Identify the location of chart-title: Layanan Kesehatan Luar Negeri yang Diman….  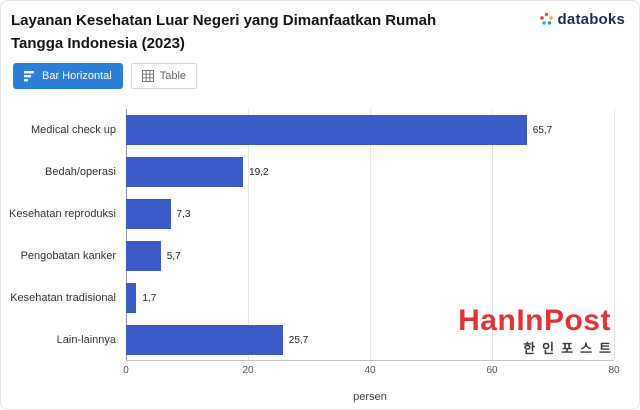
(224, 32).